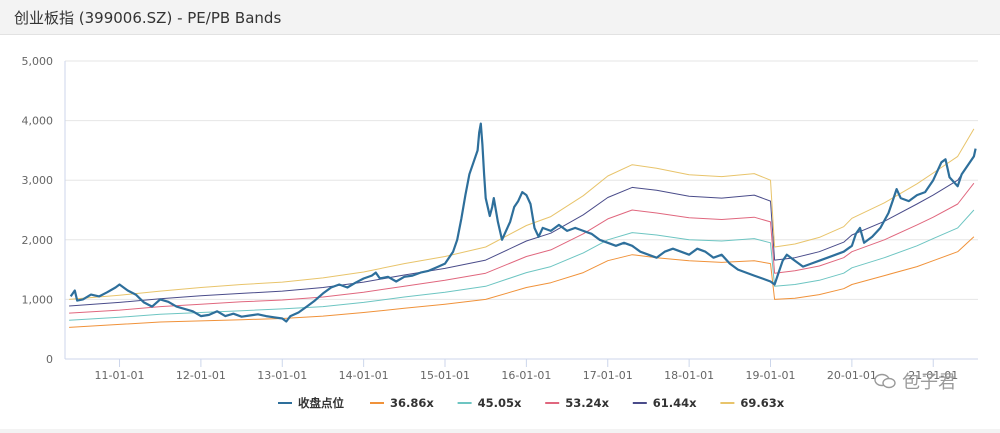 This screenshot has width=1000, height=433. I want to click on legend-item: 61.44x, so click(675, 403).